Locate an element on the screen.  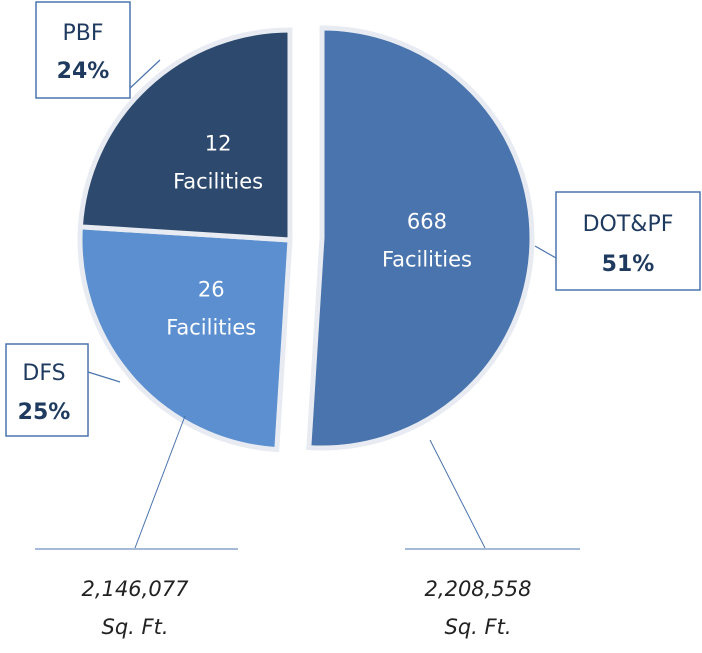
area-annotation: 2,146,077 Sq. Ft. is located at coordinates (136, 527).